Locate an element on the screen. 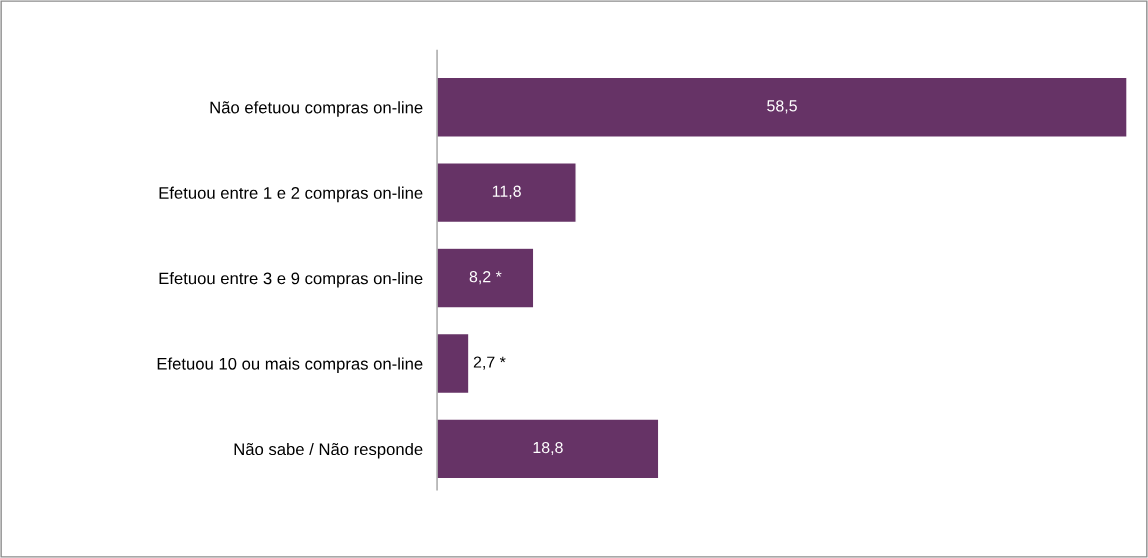 Image resolution: width=1148 pixels, height=558 pixels. data-label: 58,5 is located at coordinates (782, 107).